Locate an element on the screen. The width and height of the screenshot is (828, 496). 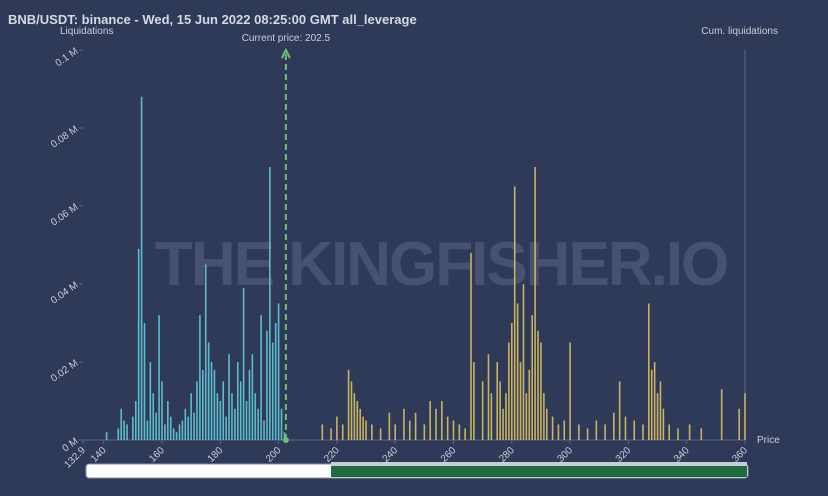
current-price-arrow is located at coordinates (285, 53).